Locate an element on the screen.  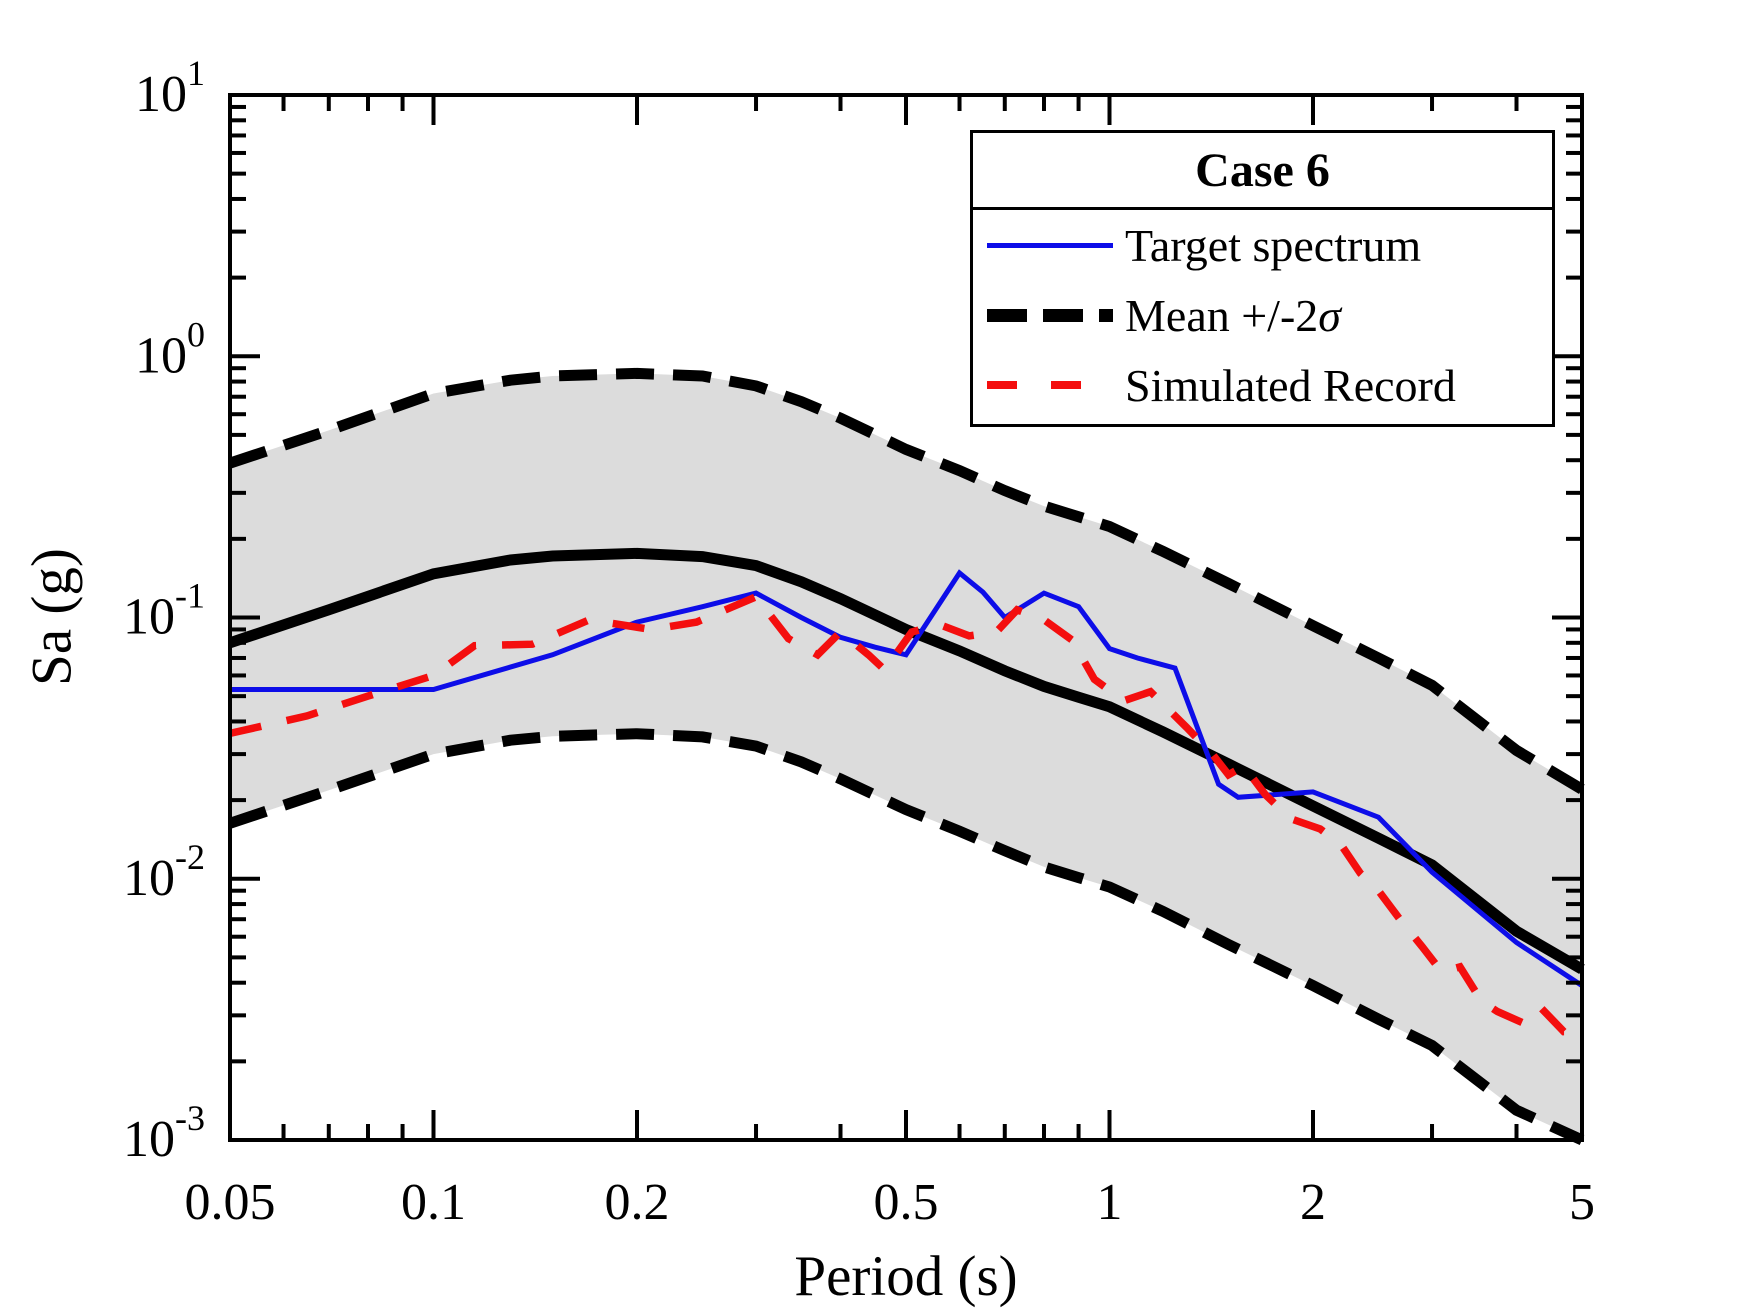
legend-label-simulated-record: Simulated Record is located at coordinates (1290, 385).